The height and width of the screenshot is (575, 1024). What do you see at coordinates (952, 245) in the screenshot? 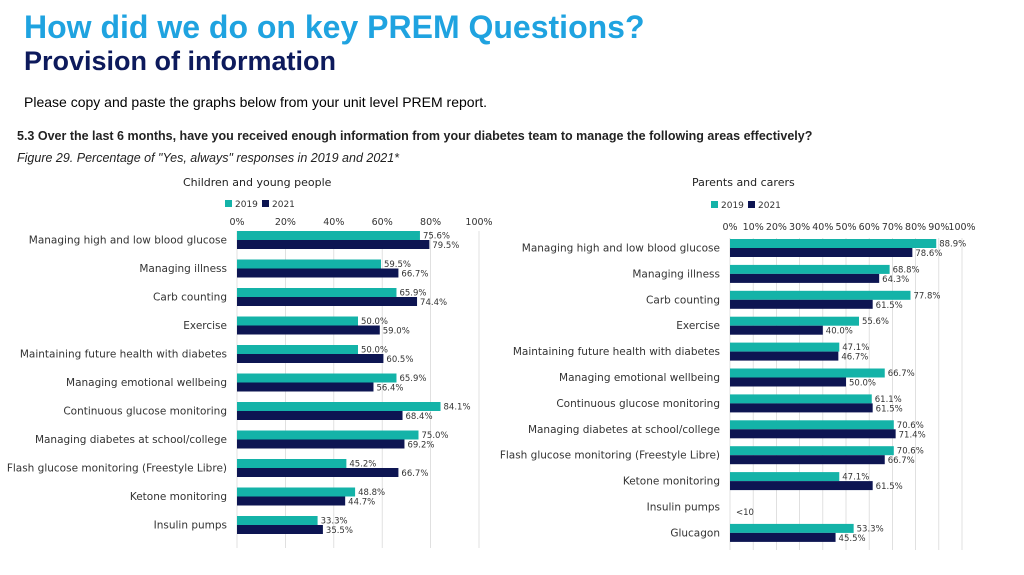
I see `parents-data-label-2019: 88.9%` at bounding box center [952, 245].